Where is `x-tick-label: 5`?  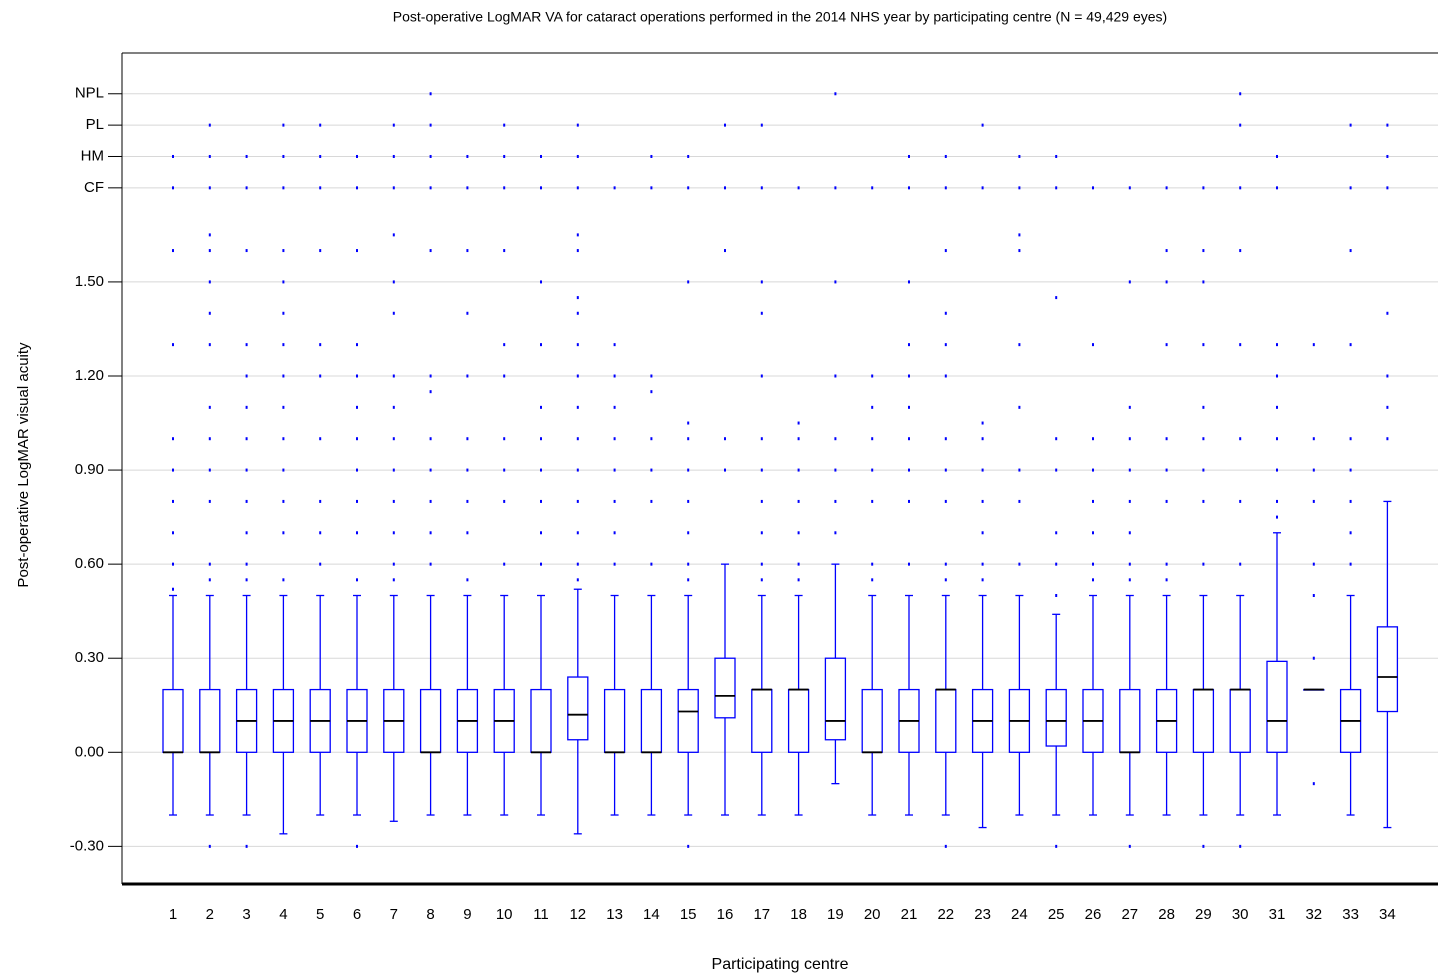
x-tick-label: 5 is located at coordinates (320, 914).